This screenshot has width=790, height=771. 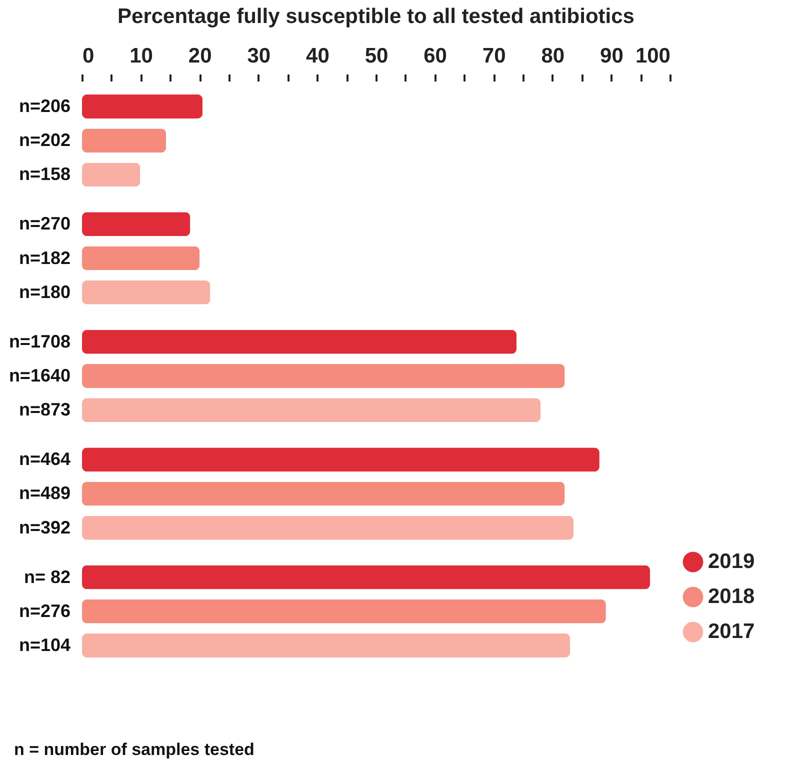 I want to click on x-tick-label: 80, so click(x=553, y=56).